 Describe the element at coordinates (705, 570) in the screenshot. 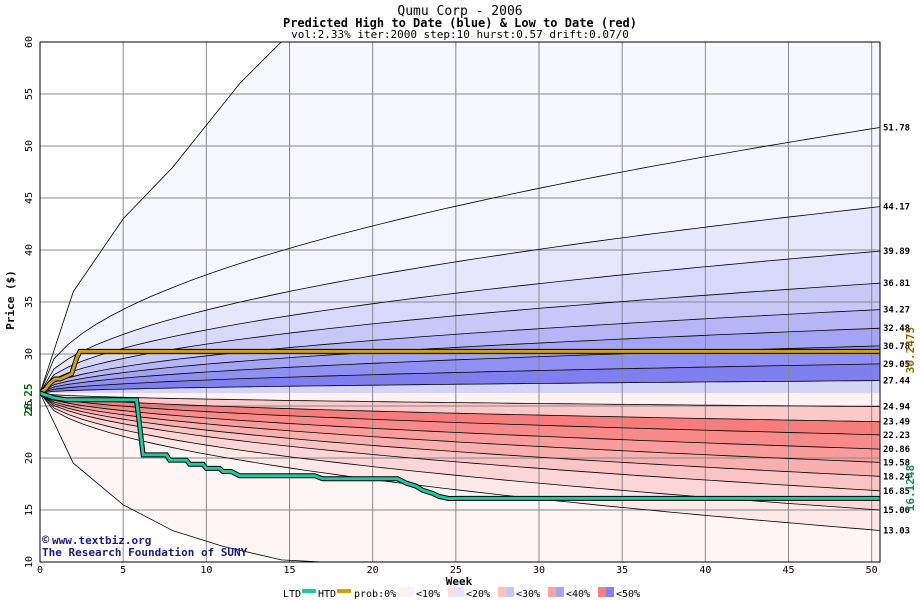

I see `x-tick-label: 40` at that location.